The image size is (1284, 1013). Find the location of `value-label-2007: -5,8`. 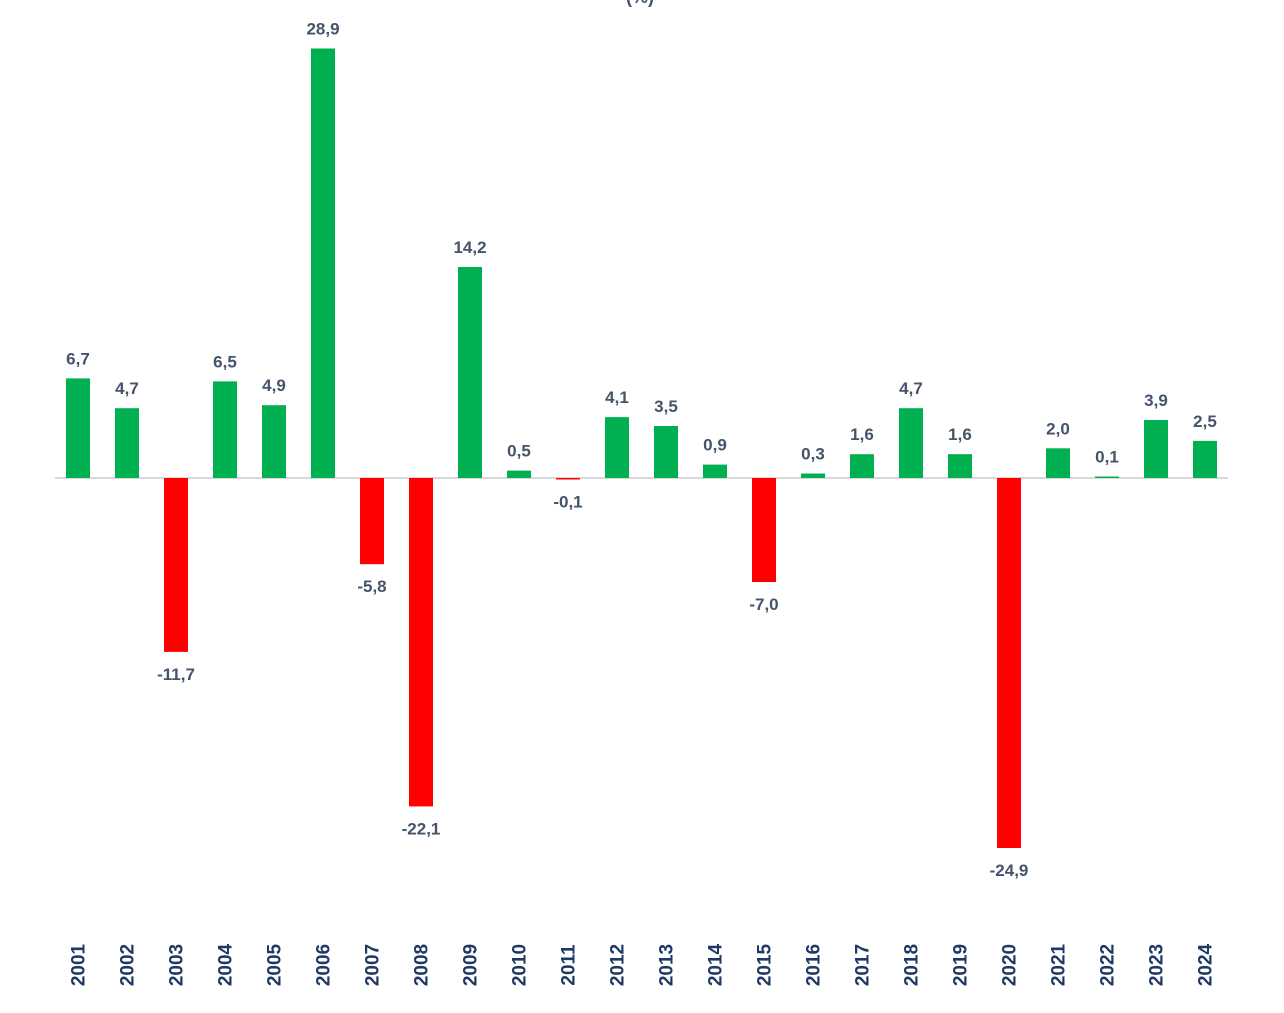

value-label-2007: -5,8 is located at coordinates (371, 586).